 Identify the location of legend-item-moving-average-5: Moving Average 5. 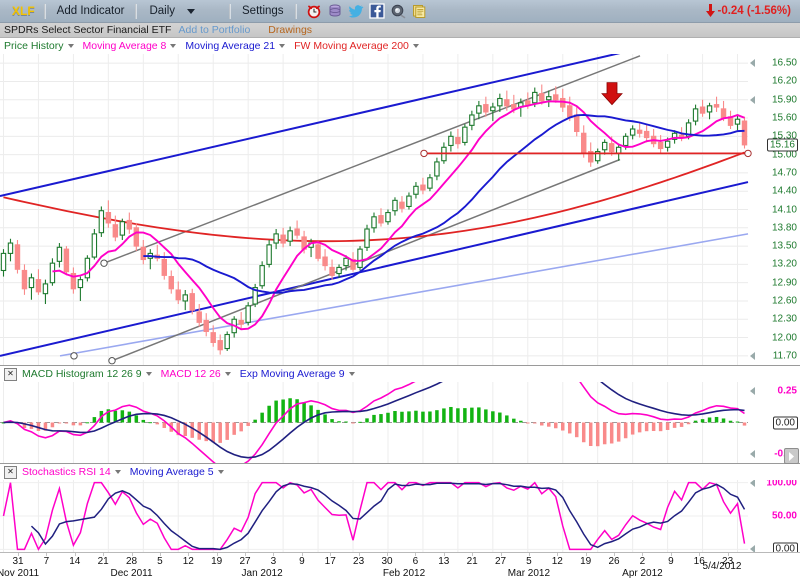
(177, 472).